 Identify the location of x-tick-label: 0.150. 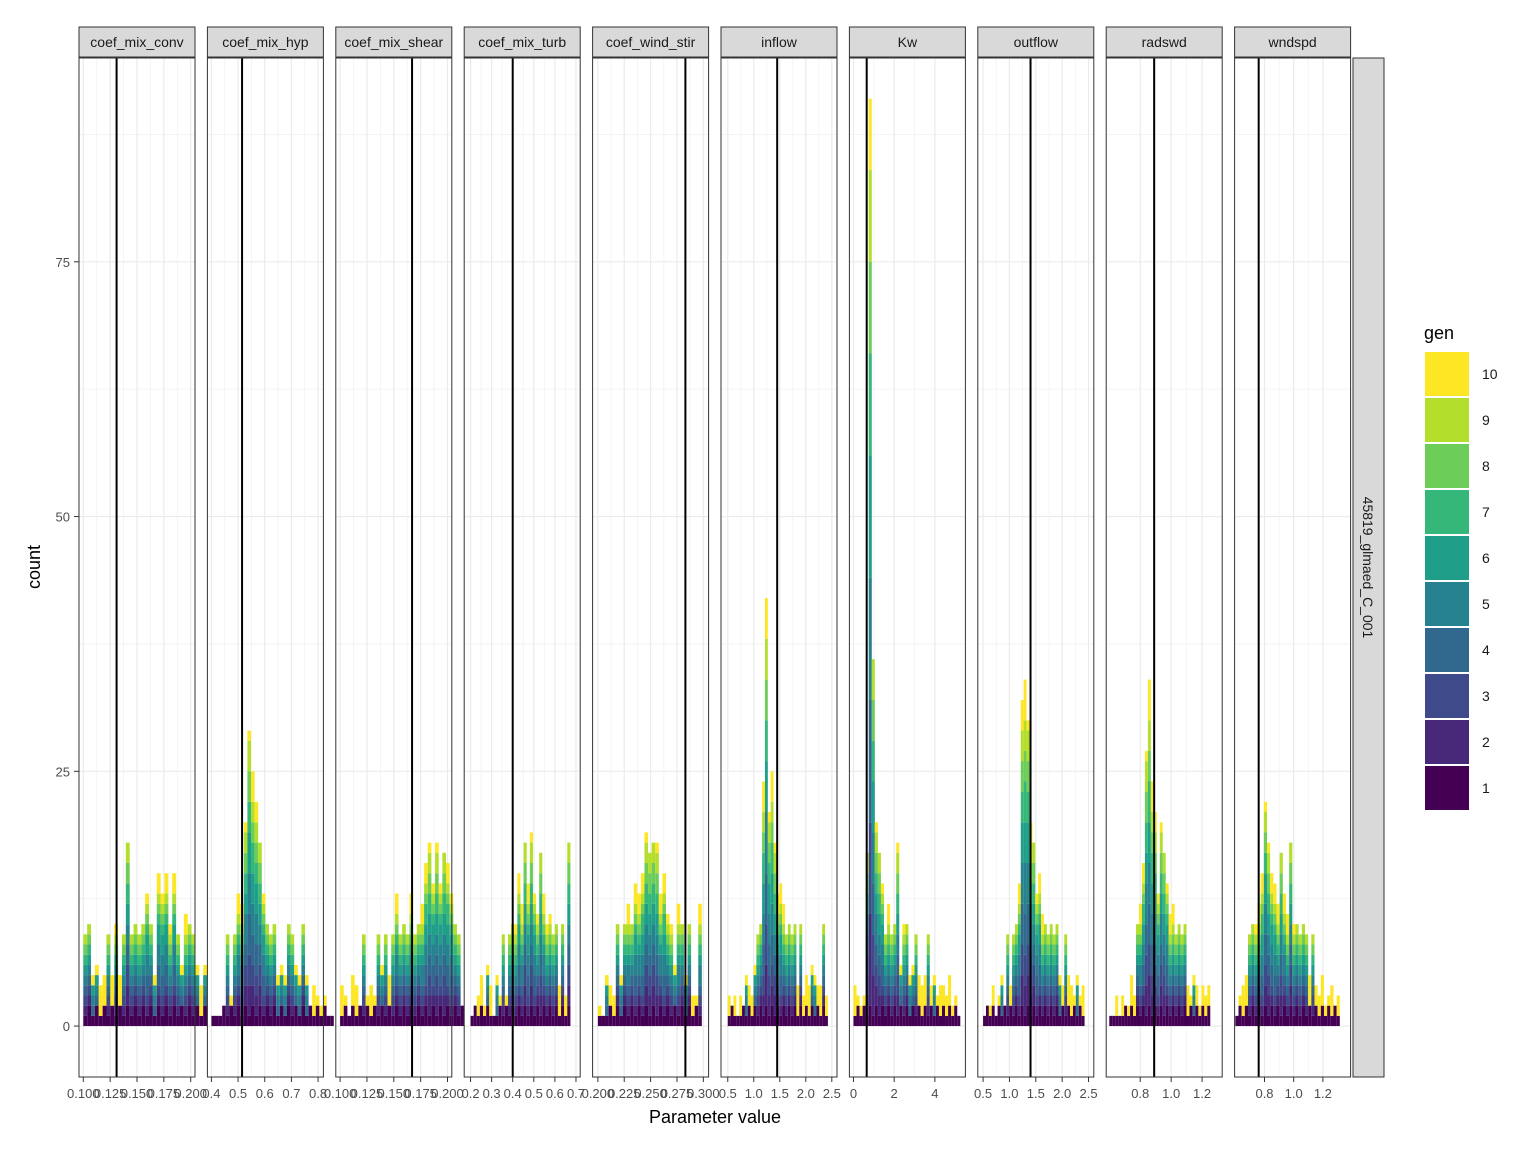
(394, 1093).